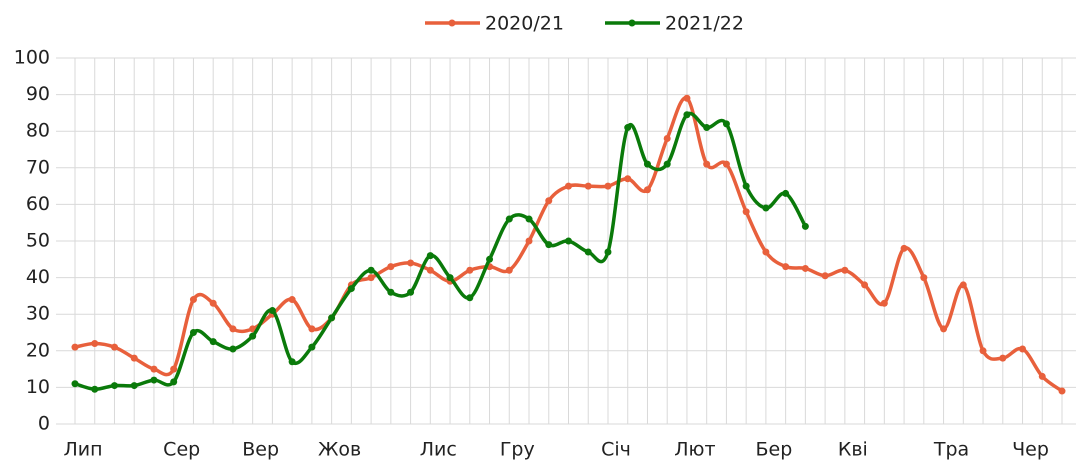  I want to click on x-tick-label: Сер, so click(181, 450).